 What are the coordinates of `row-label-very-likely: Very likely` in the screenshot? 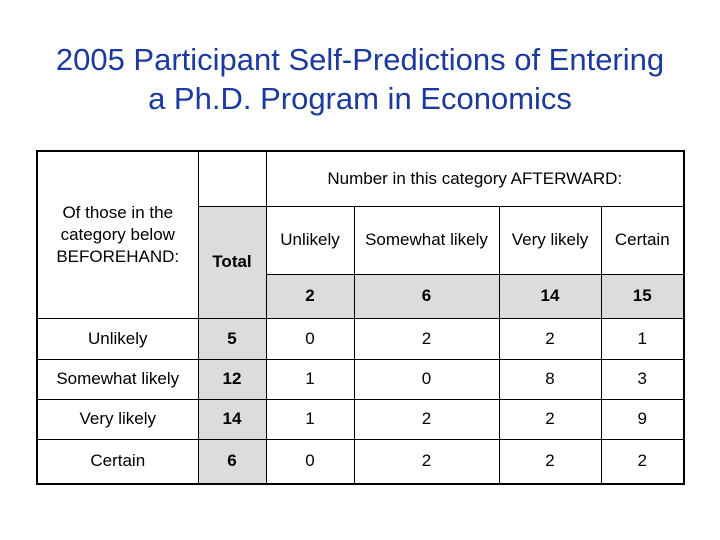 It's located at (117, 419).